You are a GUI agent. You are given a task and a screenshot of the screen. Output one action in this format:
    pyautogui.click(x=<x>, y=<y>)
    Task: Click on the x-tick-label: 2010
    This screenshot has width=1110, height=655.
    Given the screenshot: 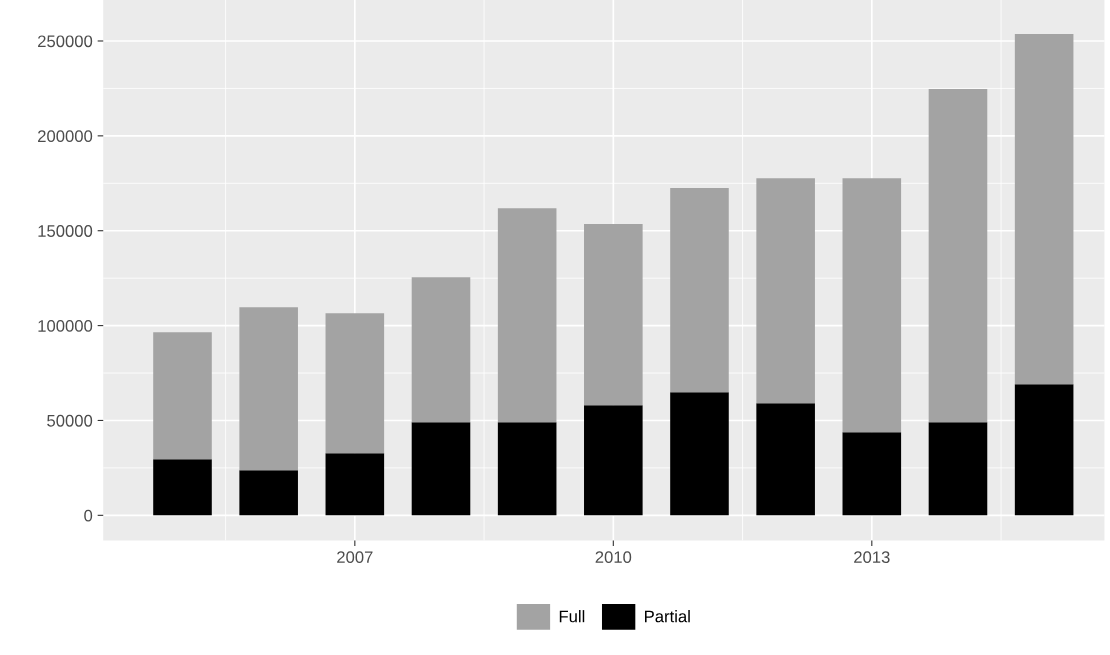 What is the action you would take?
    pyautogui.click(x=613, y=557)
    